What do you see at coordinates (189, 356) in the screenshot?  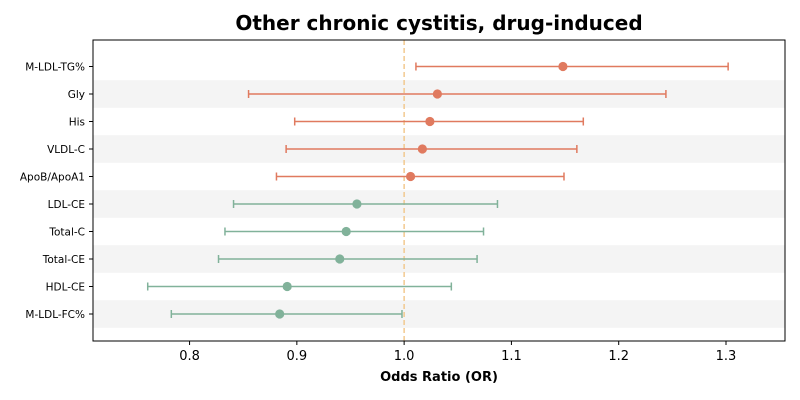 I see `x-tick-label: 0.8` at bounding box center [189, 356].